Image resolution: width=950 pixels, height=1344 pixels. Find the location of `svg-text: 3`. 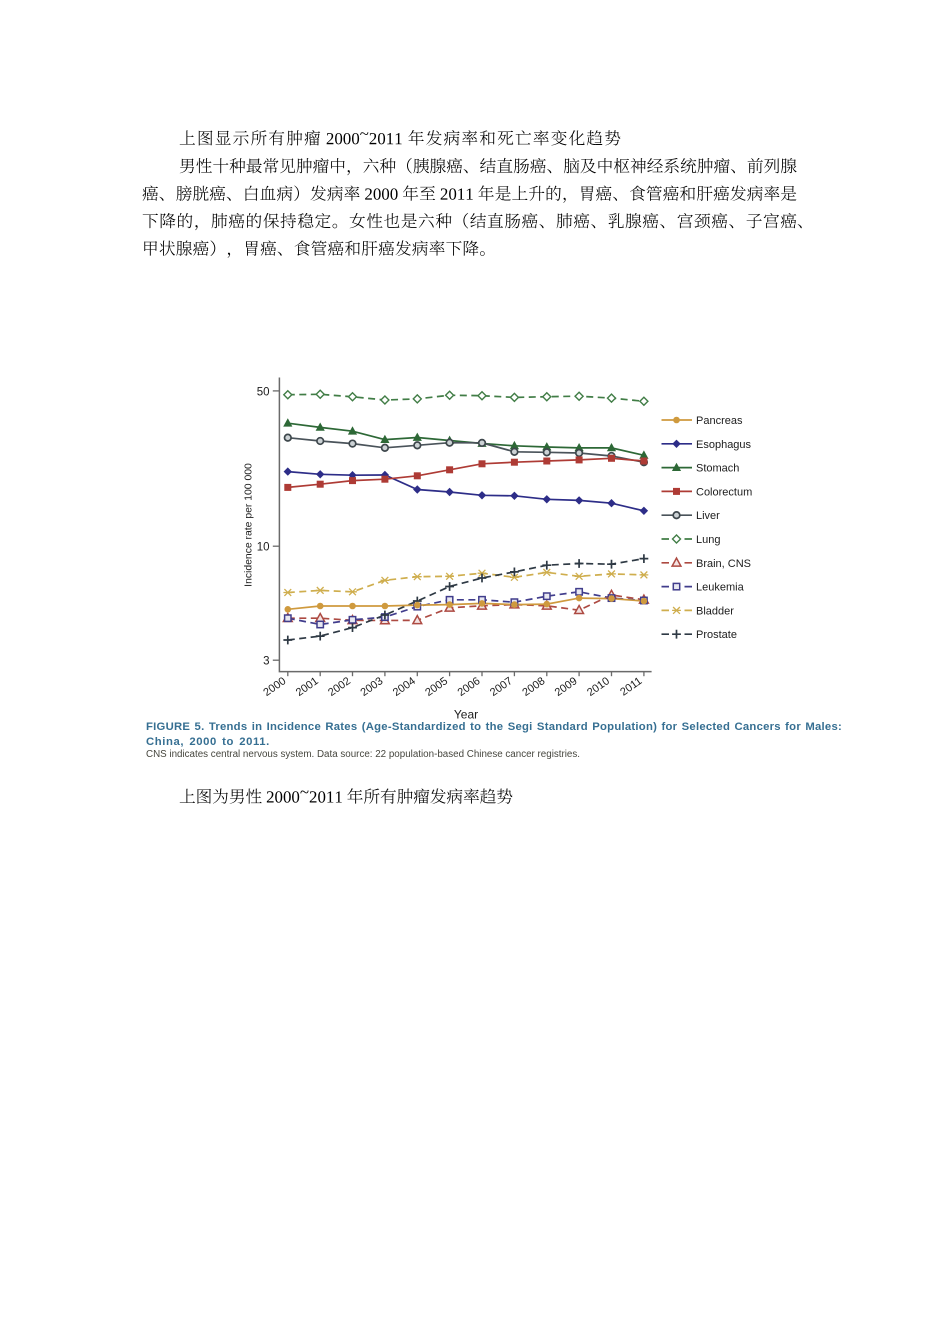

svg-text: 3 is located at coordinates (266, 662).